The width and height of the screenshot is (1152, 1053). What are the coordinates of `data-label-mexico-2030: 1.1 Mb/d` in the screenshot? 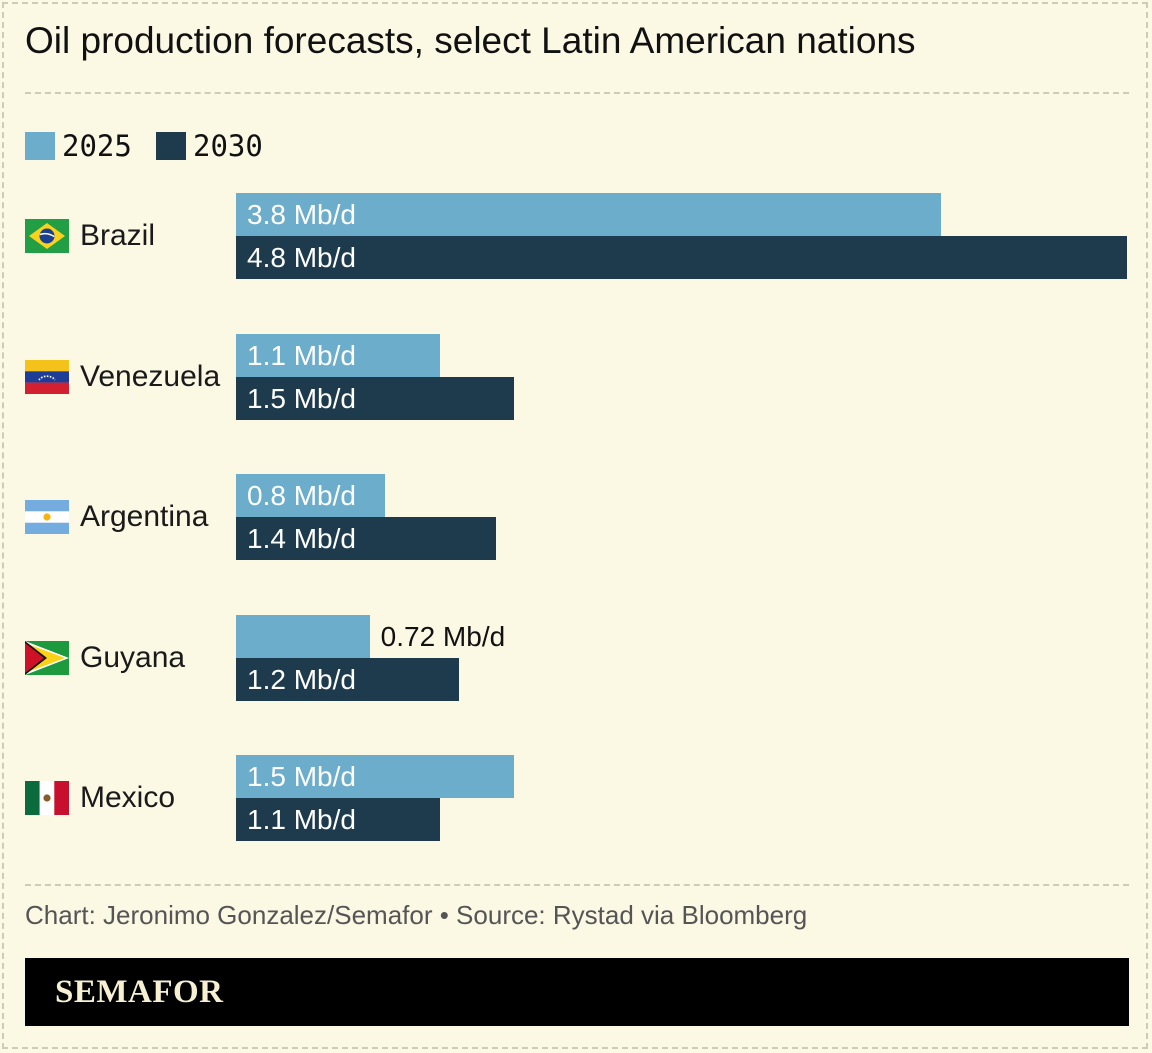 It's located at (301, 819).